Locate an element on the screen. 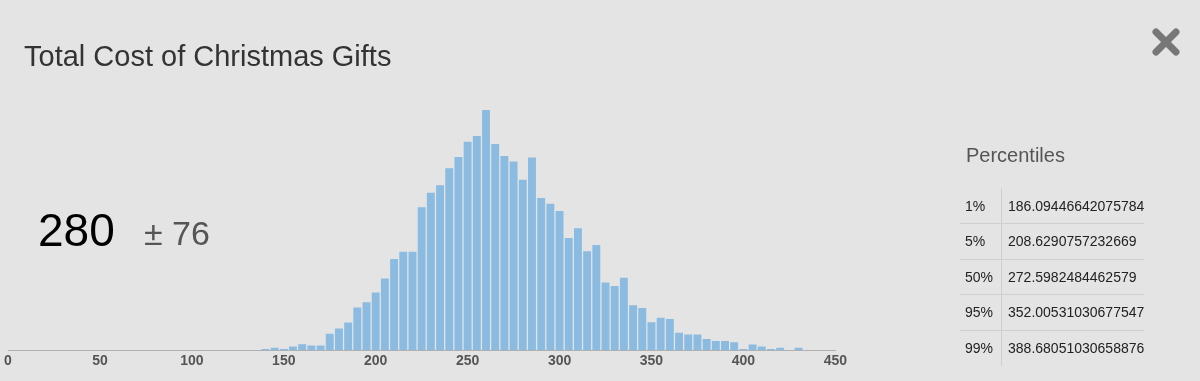 The width and height of the screenshot is (1200, 381). bar is located at coordinates (320, 348).